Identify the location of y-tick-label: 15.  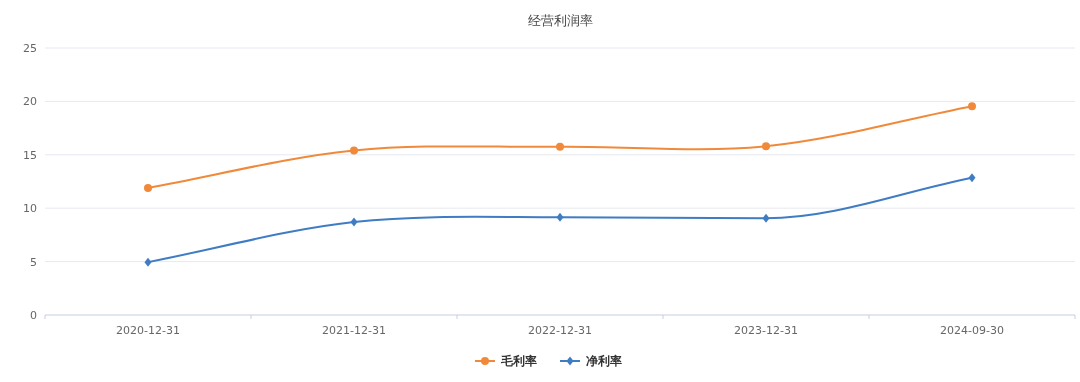
(30, 155).